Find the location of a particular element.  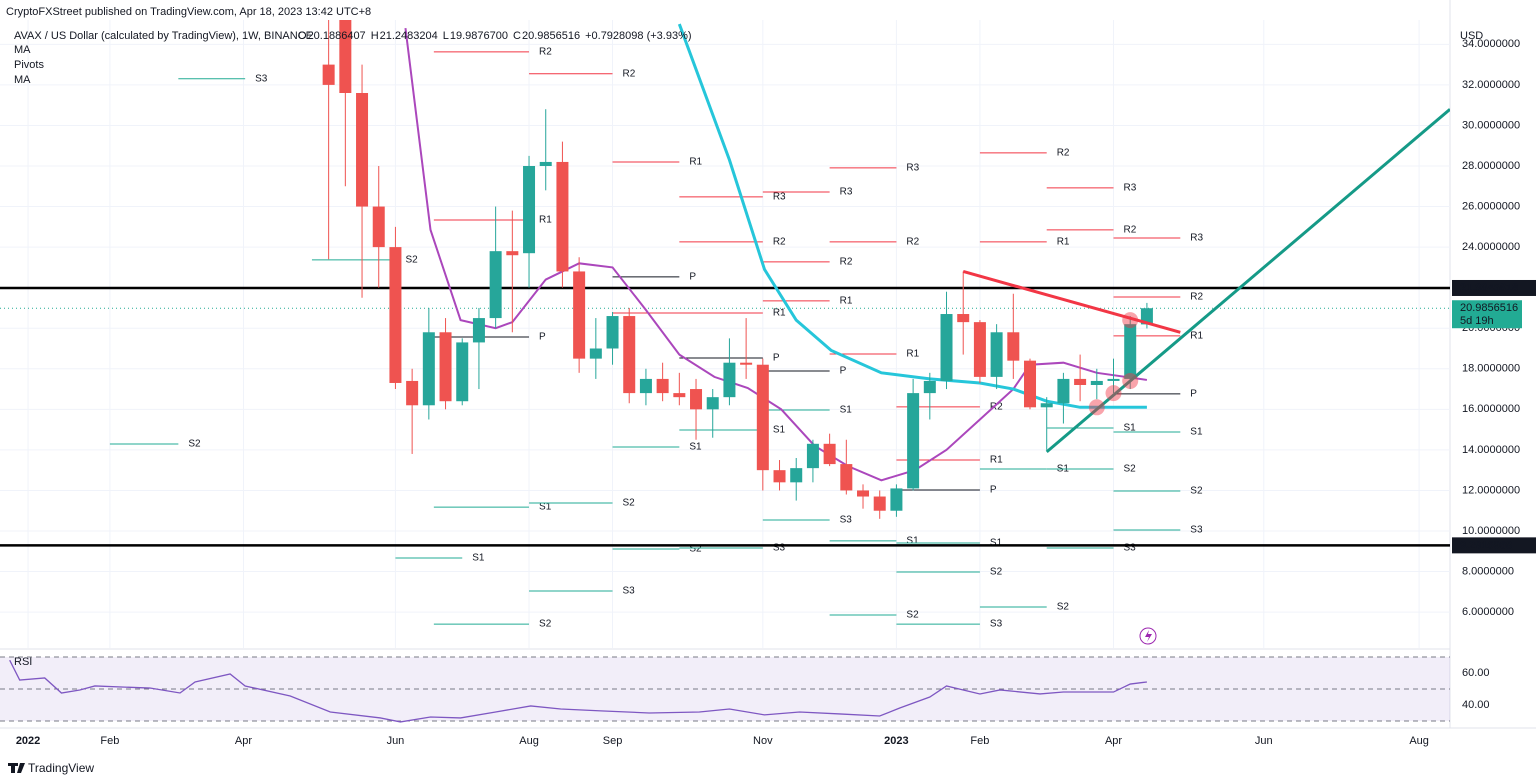

level-label: 9.2916968 is located at coordinates (1486, 545).